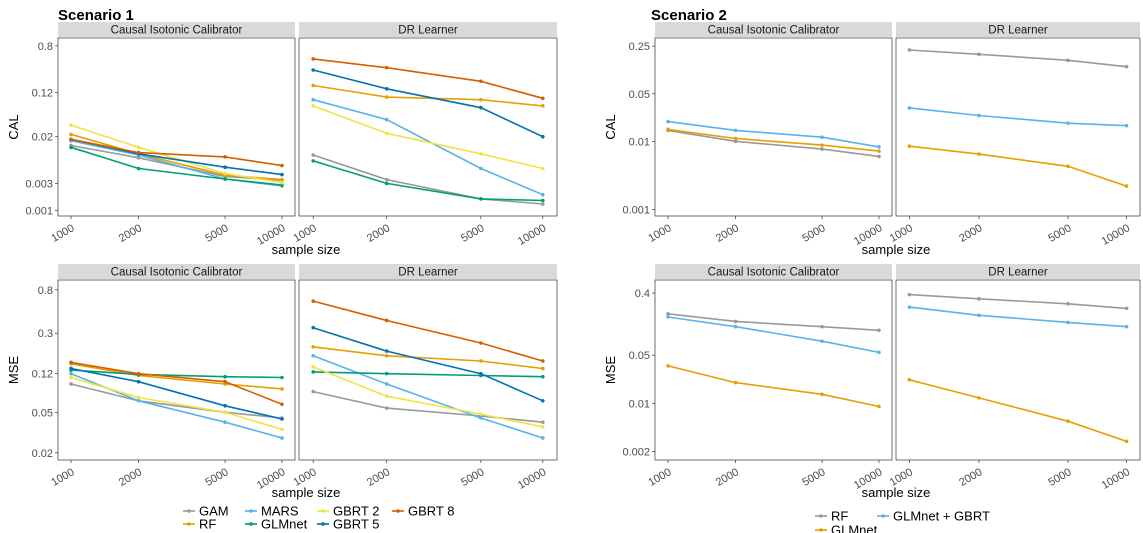 Image resolution: width=1143 pixels, height=533 pixels. What do you see at coordinates (773, 29) in the screenshot?
I see `facet-strip` at bounding box center [773, 29].